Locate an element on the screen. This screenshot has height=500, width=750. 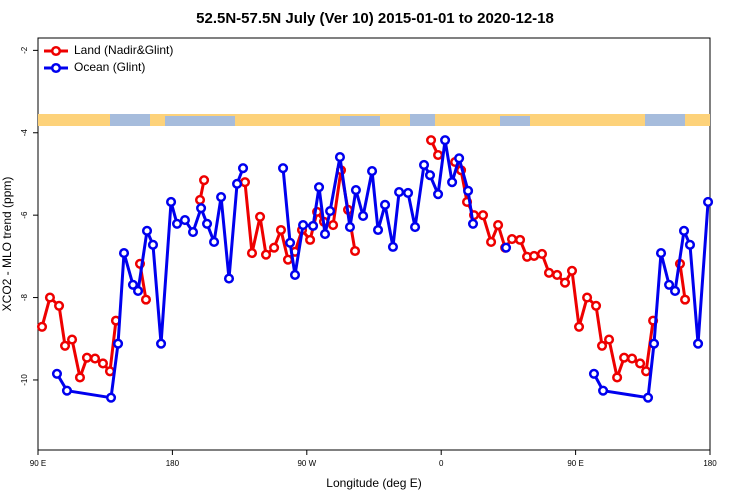
x-axis-label: Longitude (deg E) is located at coordinates (373, 483).